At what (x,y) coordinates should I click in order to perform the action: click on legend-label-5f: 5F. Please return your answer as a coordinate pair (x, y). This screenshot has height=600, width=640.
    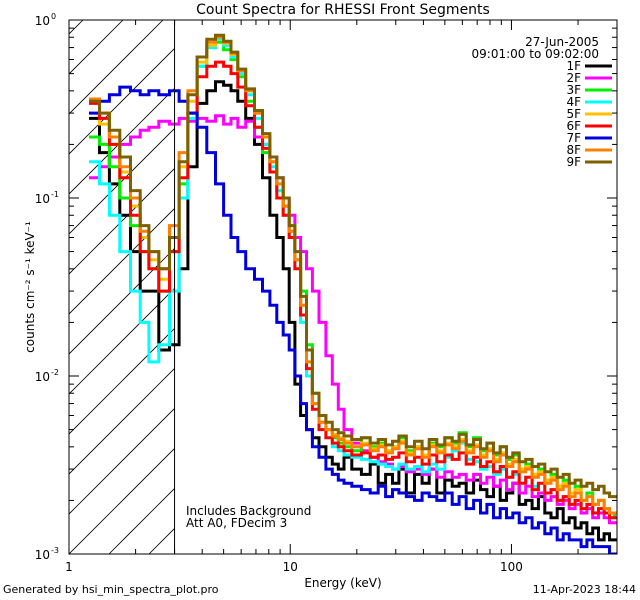
    Looking at the image, I should click on (573, 114).